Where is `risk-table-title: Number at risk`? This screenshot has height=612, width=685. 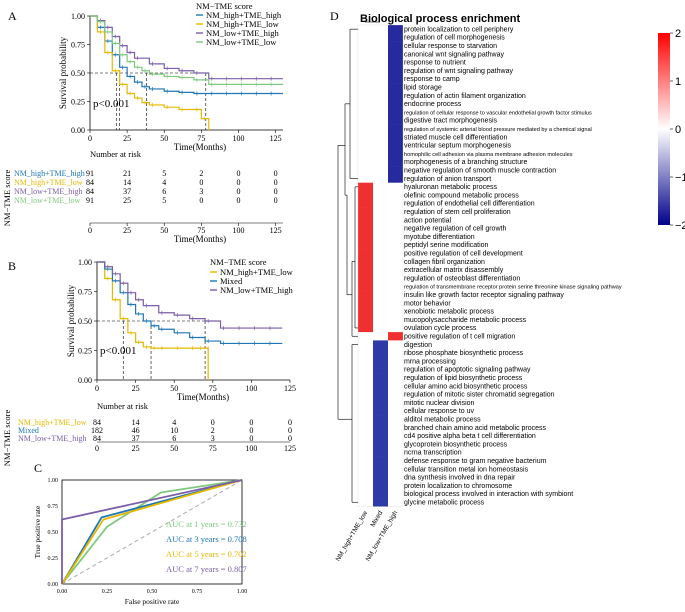
risk-table-title: Number at risk is located at coordinates (116, 154).